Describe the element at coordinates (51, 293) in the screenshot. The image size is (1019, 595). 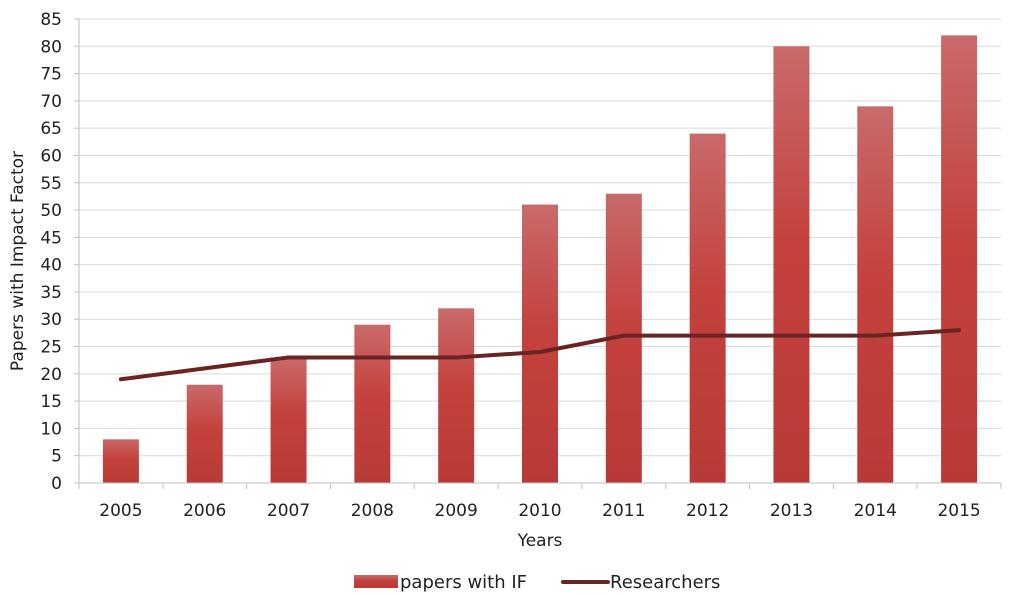
I see `y-tick-label: 35` at that location.